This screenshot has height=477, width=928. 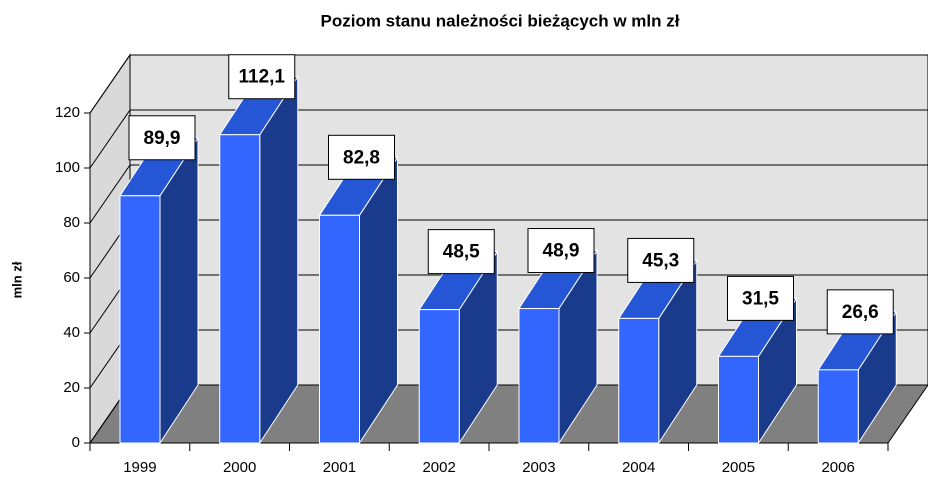 What do you see at coordinates (71, 222) in the screenshot?
I see `y-tick-label: 80` at bounding box center [71, 222].